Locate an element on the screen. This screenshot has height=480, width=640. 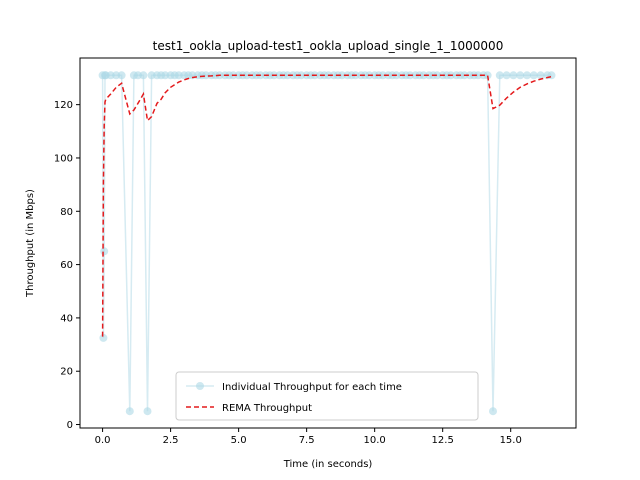
y-tick-label: 80 is located at coordinates (66, 212).